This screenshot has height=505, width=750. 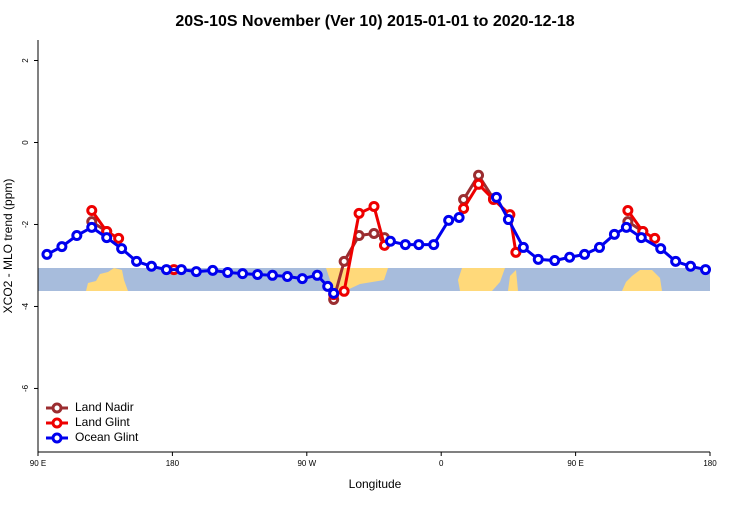 I want to click on legend-label: Land Glint, so click(x=102, y=422).